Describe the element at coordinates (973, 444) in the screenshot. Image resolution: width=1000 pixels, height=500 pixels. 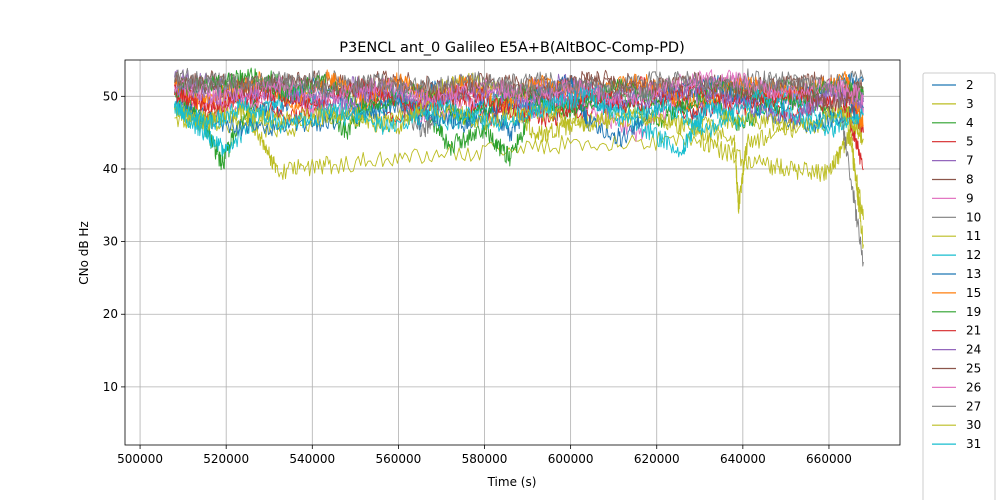
I see `legend-label-31: 31` at that location.